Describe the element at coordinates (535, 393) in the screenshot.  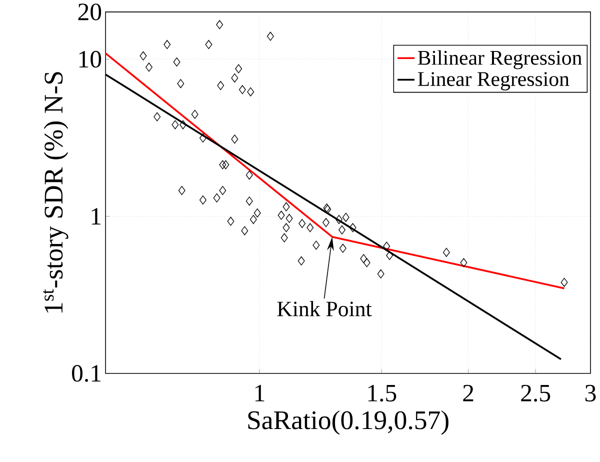
I see `x-tick-label: 2.5` at that location.